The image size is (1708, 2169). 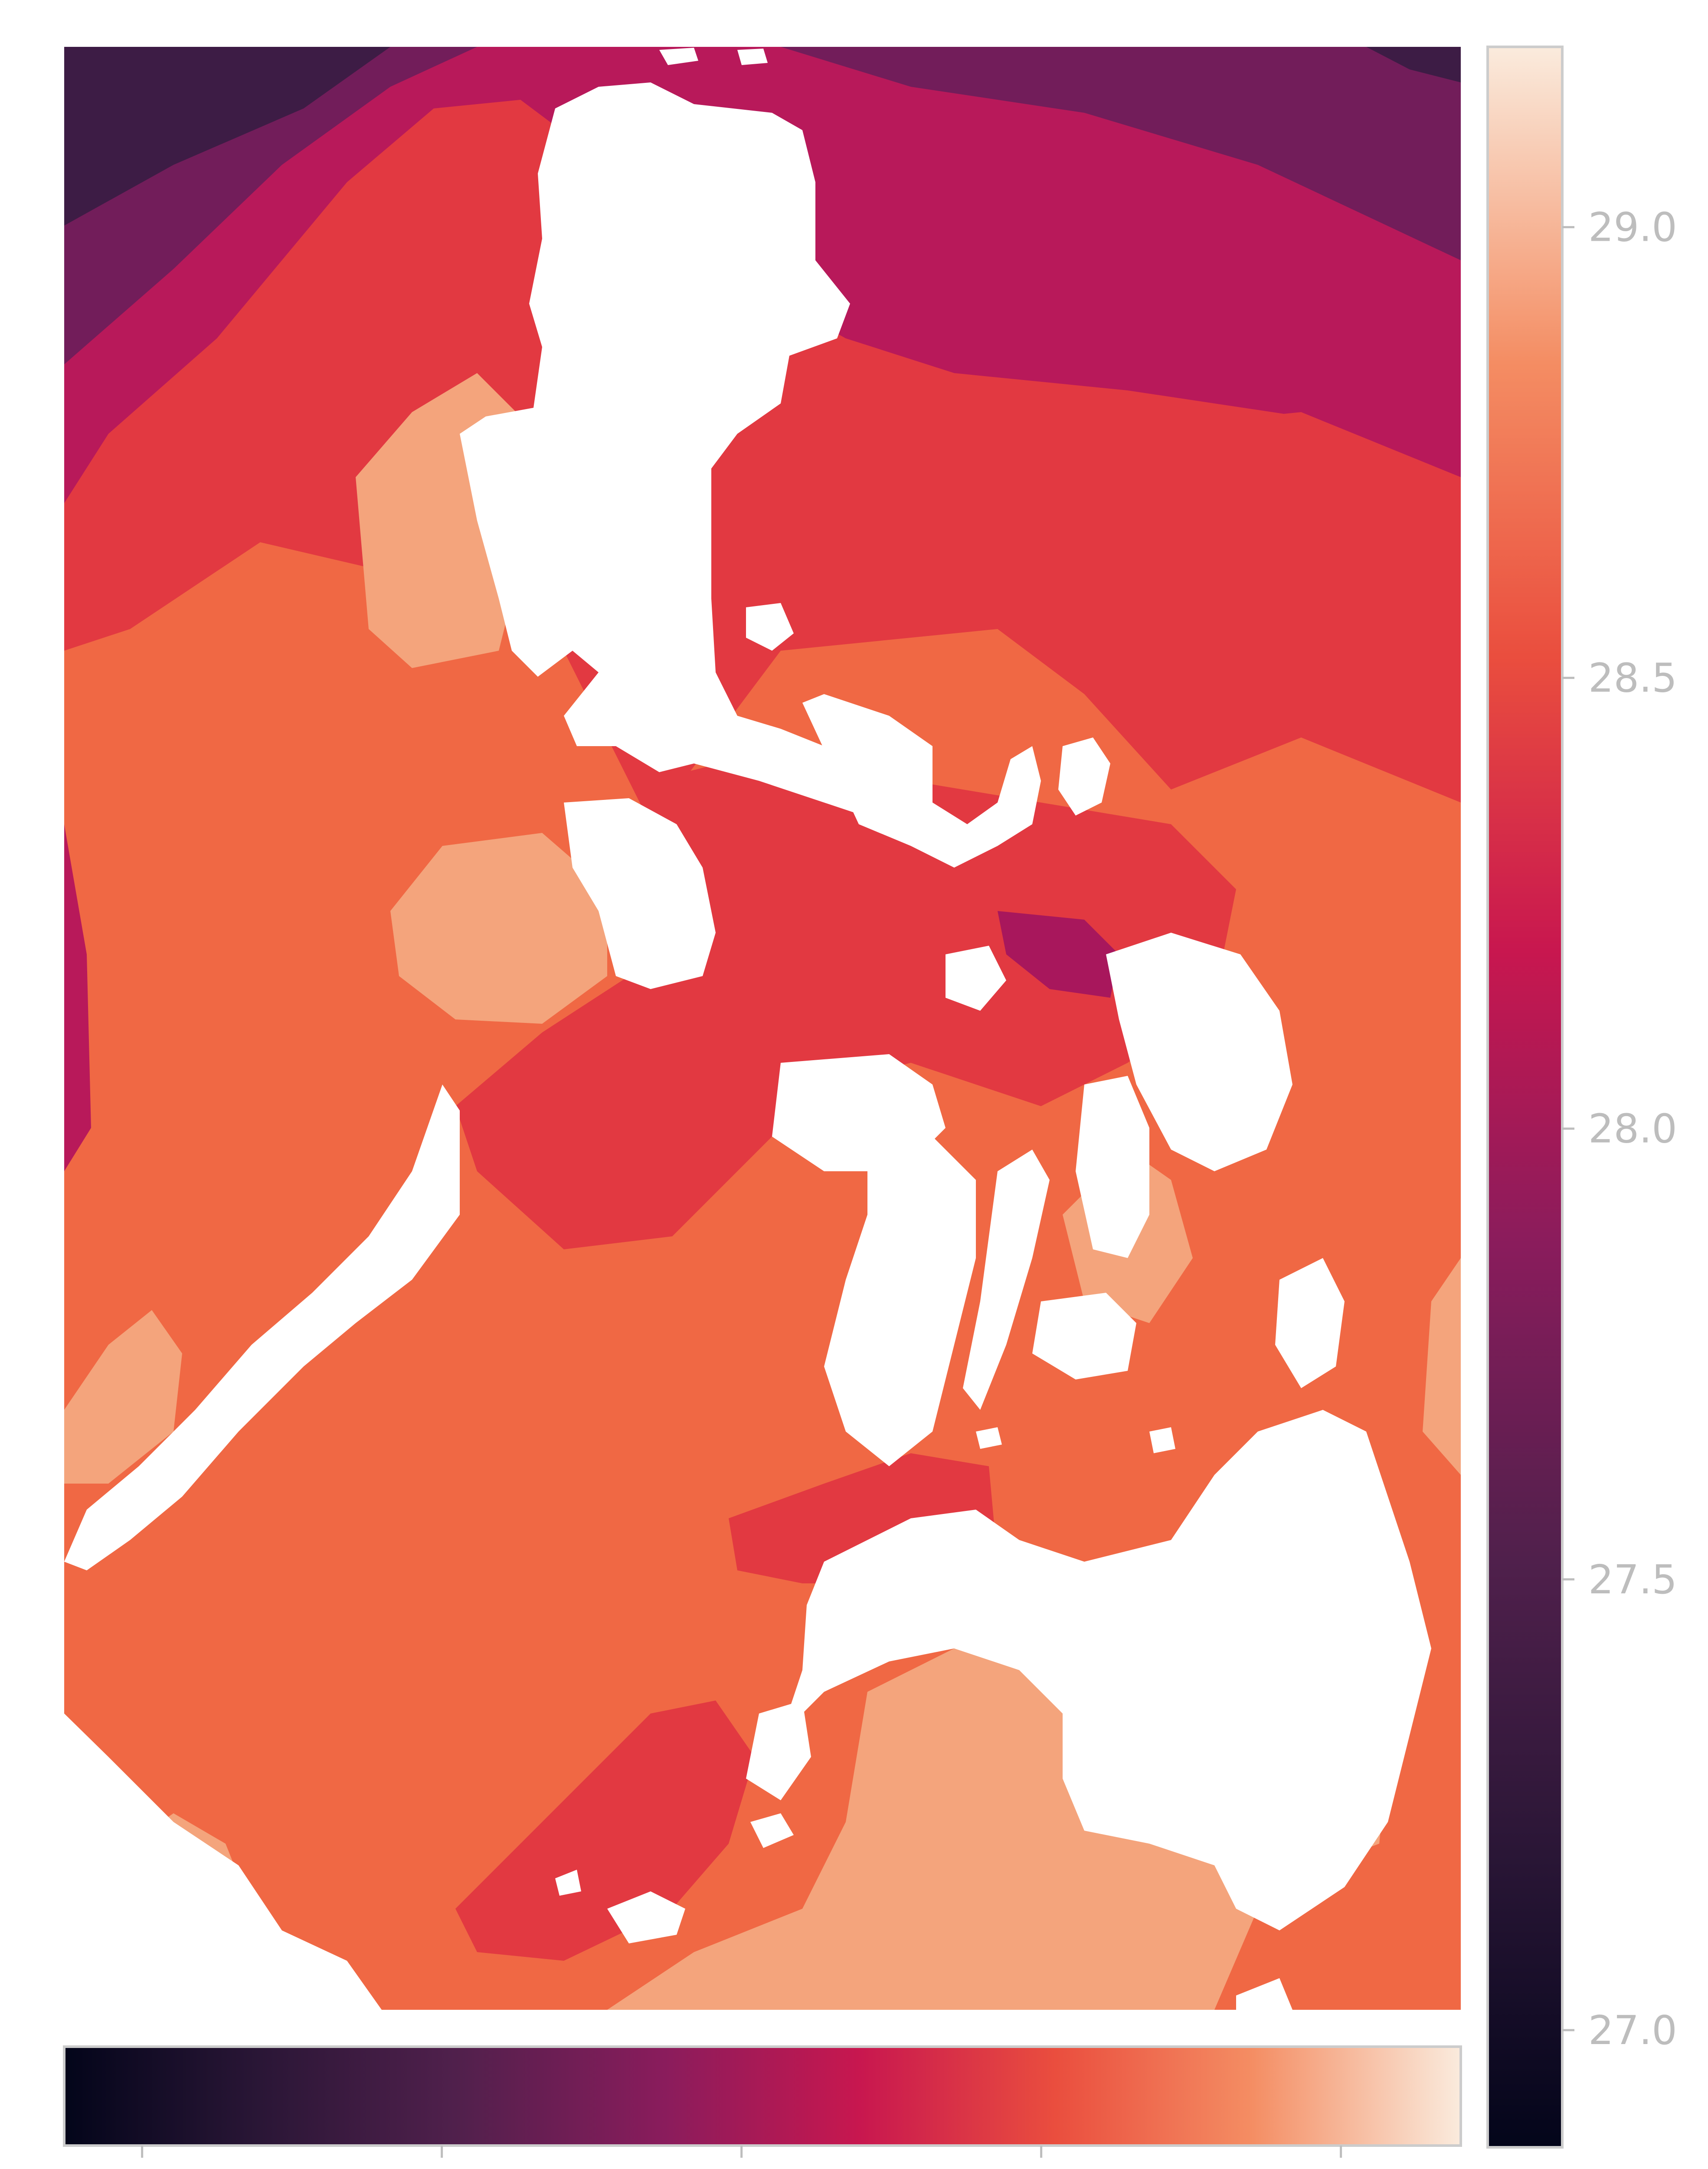 What do you see at coordinates (770, 627) in the screenshot?
I see `polillo-island` at bounding box center [770, 627].